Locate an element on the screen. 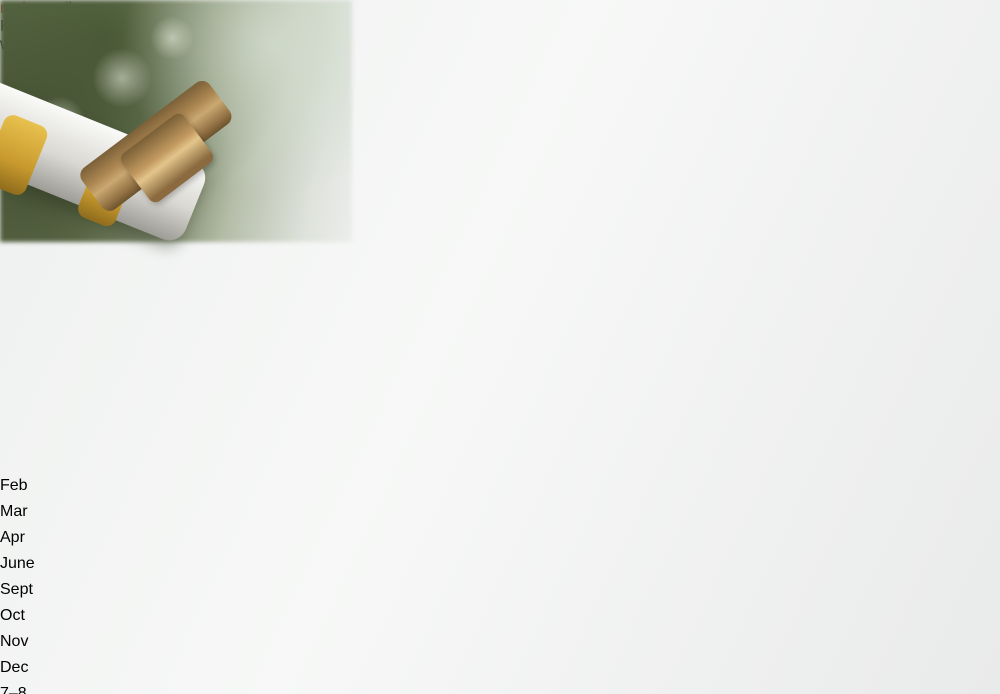 This screenshot has height=694, width=1000. month-label: Sept is located at coordinates (16, 589).